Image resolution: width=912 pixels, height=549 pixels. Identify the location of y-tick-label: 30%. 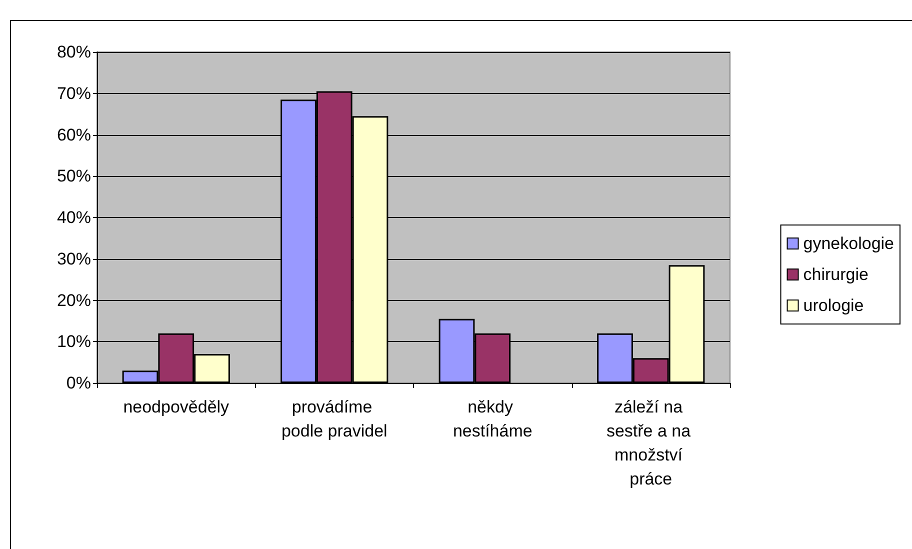
(73, 258).